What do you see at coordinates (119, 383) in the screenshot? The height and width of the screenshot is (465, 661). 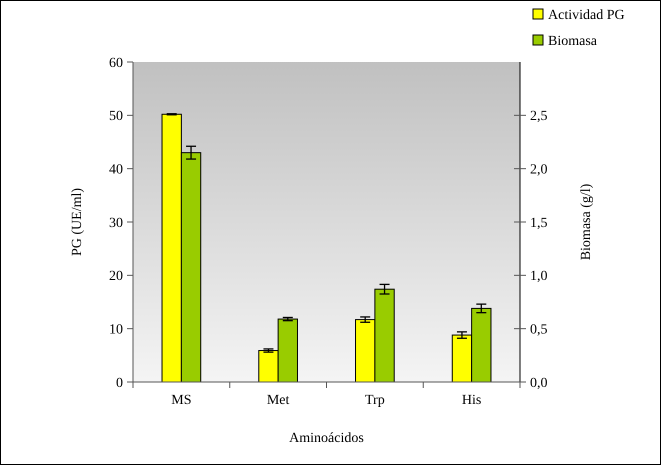 I see `y-tick-label: 0` at bounding box center [119, 383].